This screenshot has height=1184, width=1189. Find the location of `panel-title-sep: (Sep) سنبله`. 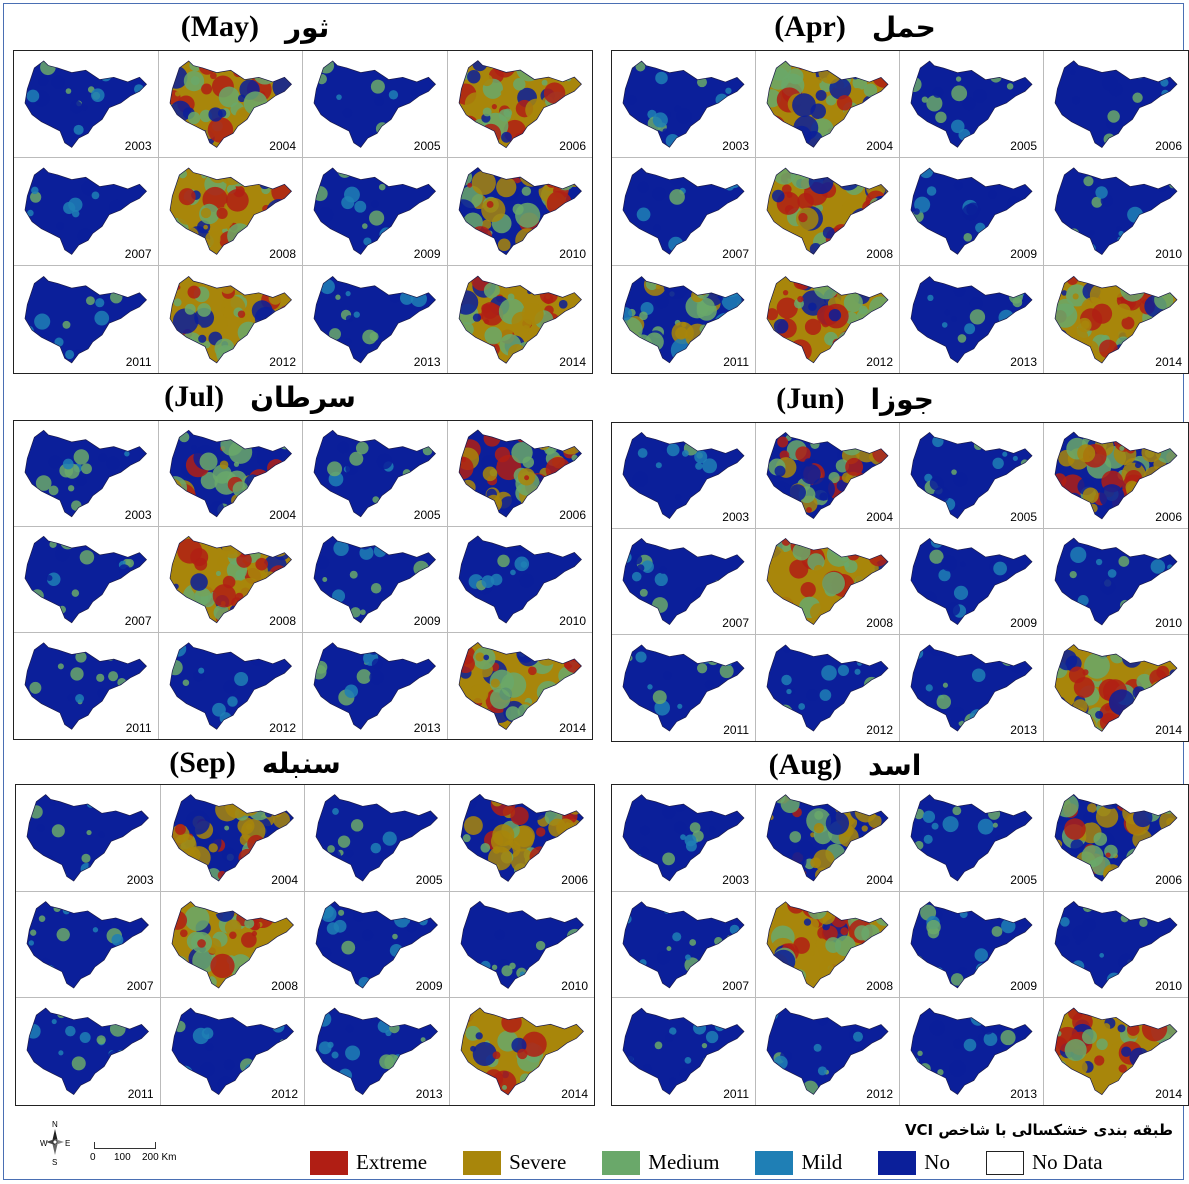

panel-title-sep: (Sep) سنبله is located at coordinates (255, 763).